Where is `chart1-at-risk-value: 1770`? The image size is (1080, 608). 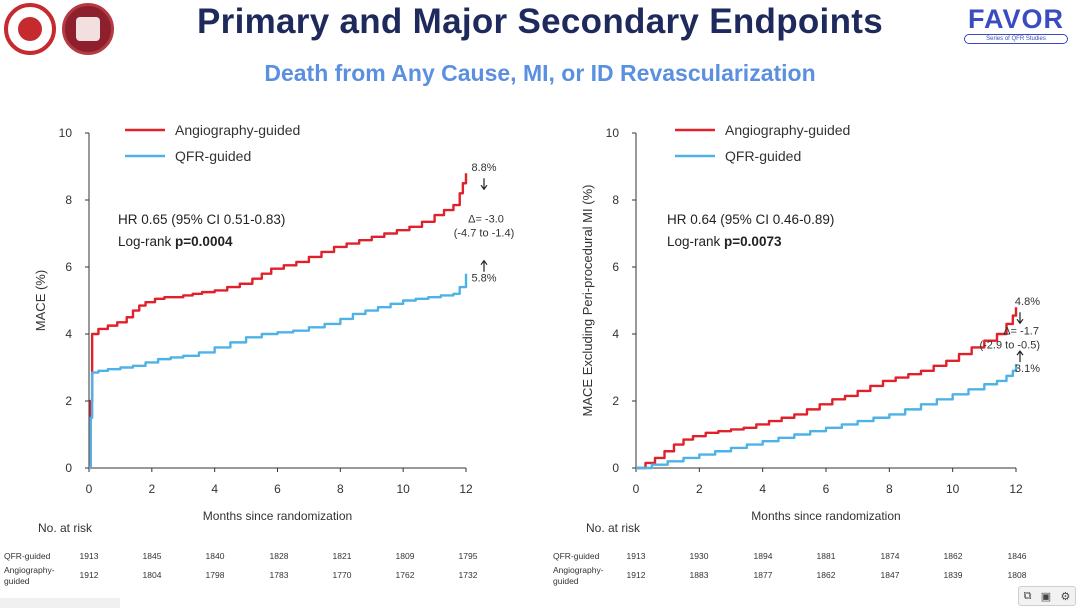
chart1-at-risk-value: 1770 is located at coordinates (342, 575).